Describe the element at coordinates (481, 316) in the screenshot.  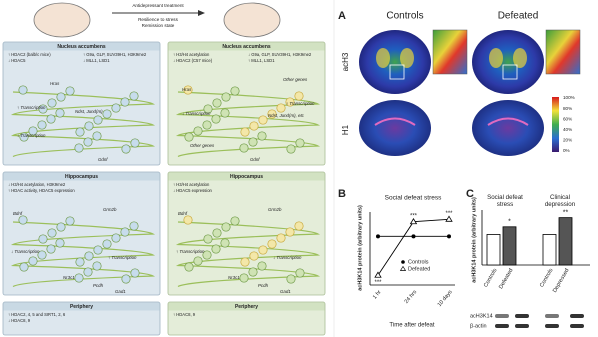
I see `blot-label: acH3K14` at that location.